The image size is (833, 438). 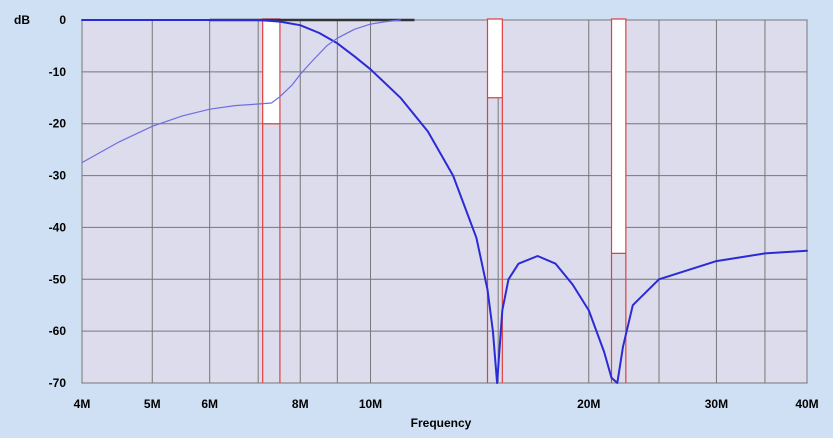 What do you see at coordinates (806, 404) in the screenshot?
I see `x-tick-label-7: 40M` at bounding box center [806, 404].